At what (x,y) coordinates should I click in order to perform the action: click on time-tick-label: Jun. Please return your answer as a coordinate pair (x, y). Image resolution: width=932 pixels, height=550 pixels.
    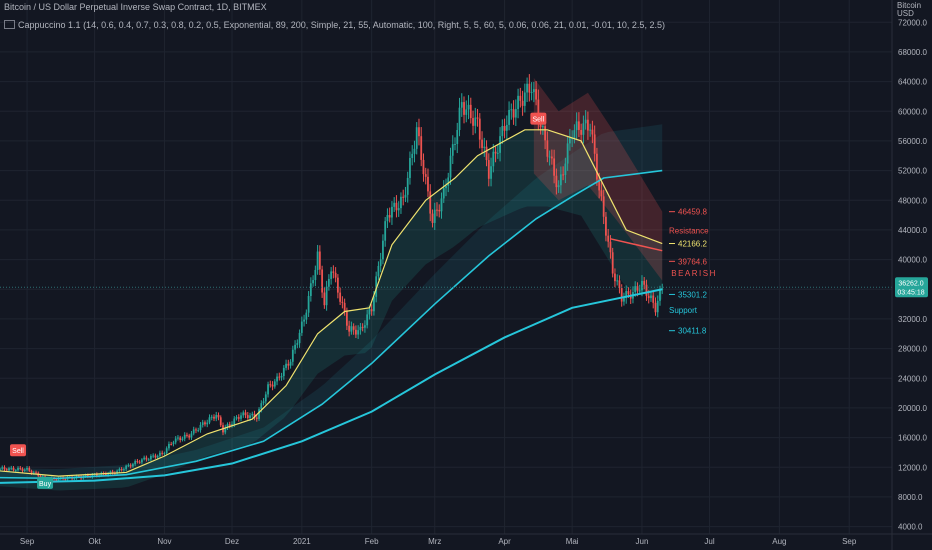
    Looking at the image, I should click on (642, 541).